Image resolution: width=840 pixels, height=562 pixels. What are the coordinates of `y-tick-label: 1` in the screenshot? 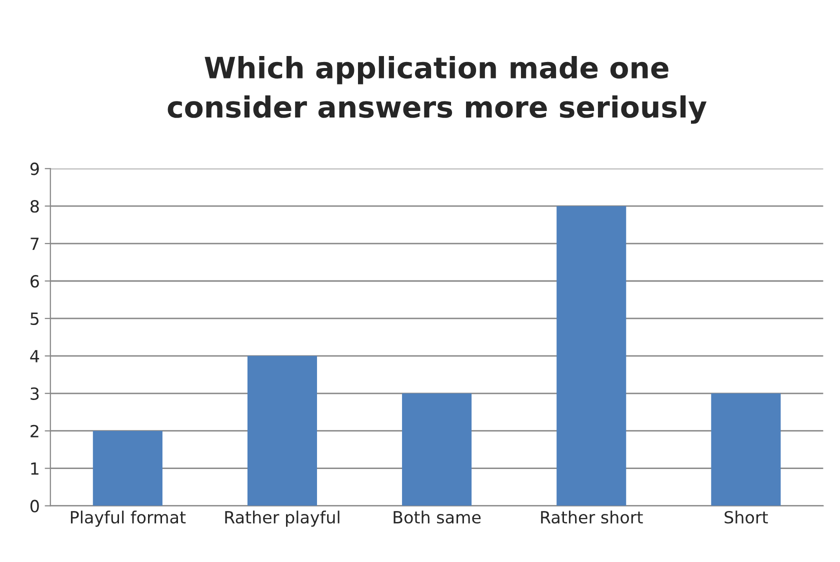 It's located at (34, 468).